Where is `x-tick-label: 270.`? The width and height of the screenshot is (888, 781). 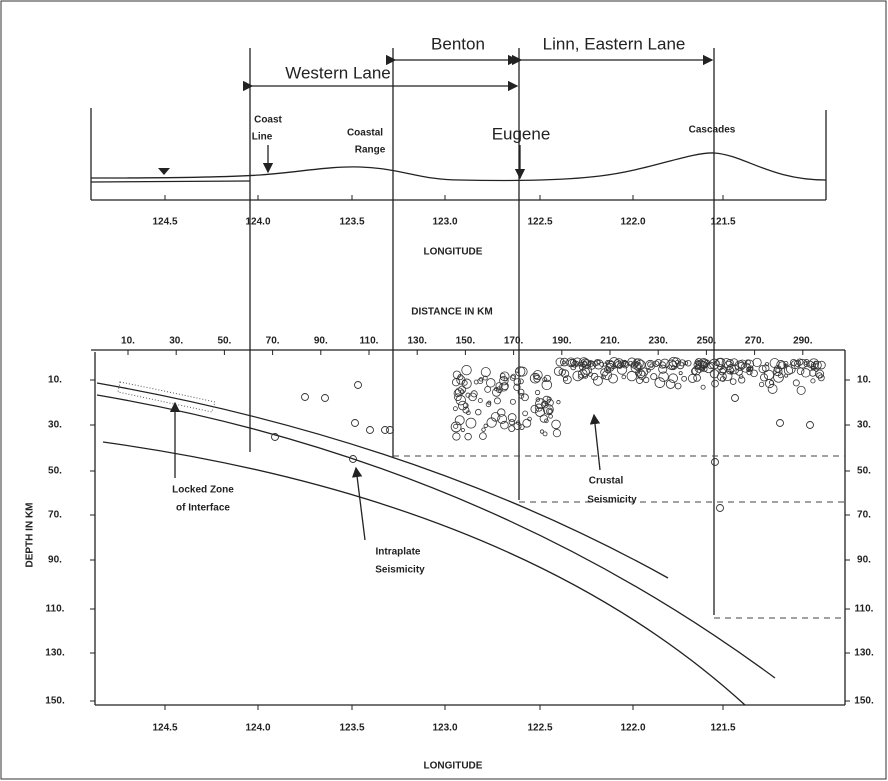 x-tick-label: 270. is located at coordinates (755, 341).